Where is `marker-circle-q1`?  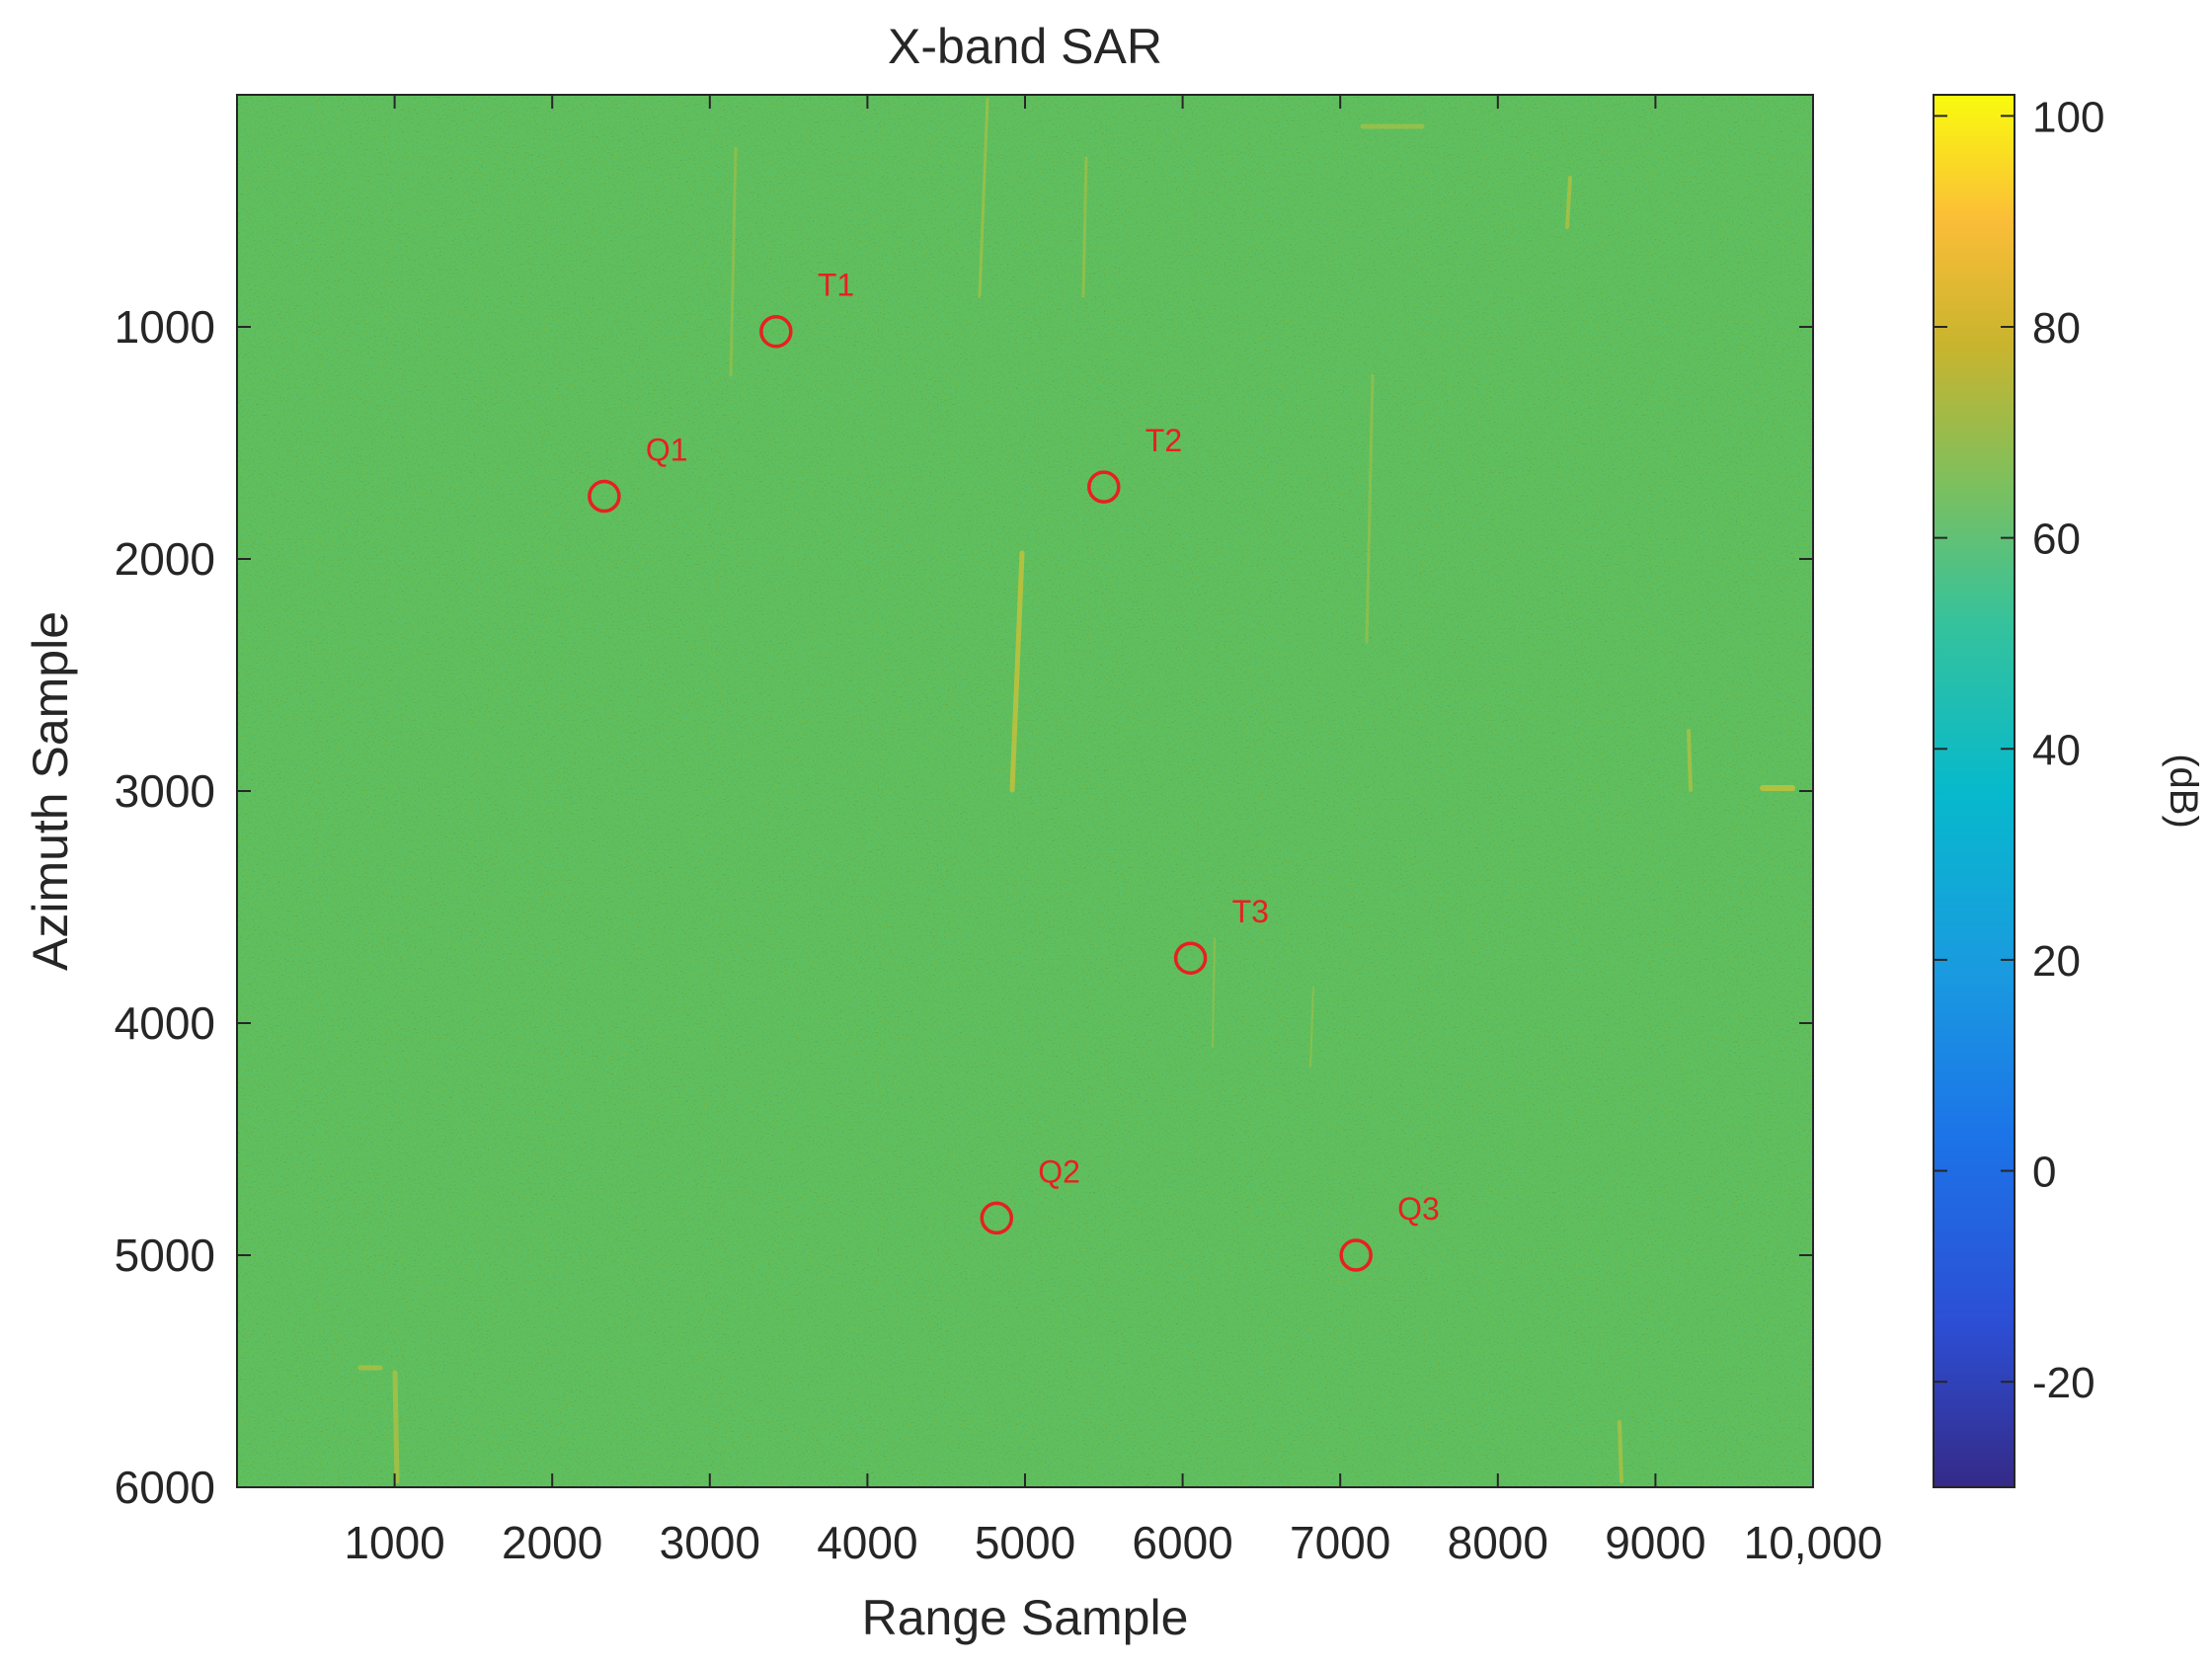 marker-circle-q1 is located at coordinates (605, 497).